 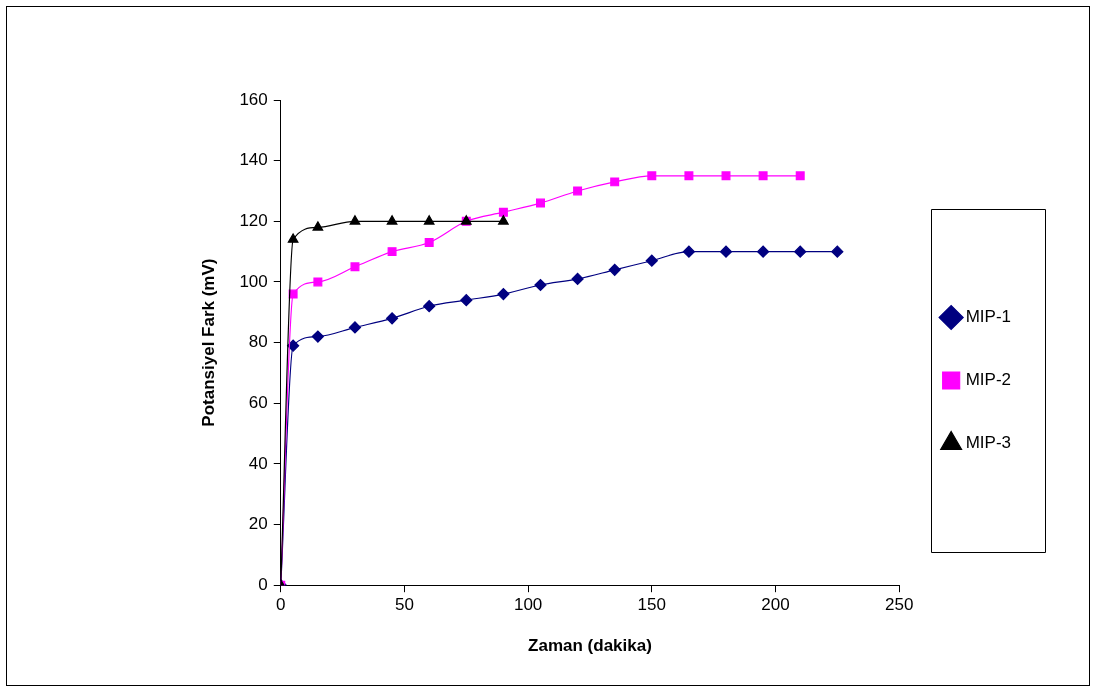 What do you see at coordinates (281, 605) in the screenshot?
I see `x-tick-label: 0` at bounding box center [281, 605].